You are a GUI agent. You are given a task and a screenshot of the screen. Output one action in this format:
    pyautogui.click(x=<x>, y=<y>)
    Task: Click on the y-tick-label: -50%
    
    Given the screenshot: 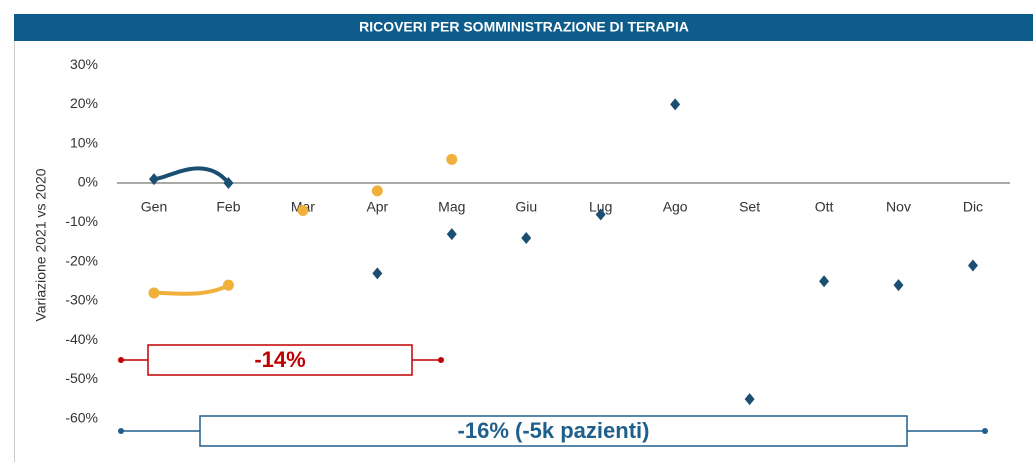 What is the action you would take?
    pyautogui.click(x=81, y=378)
    